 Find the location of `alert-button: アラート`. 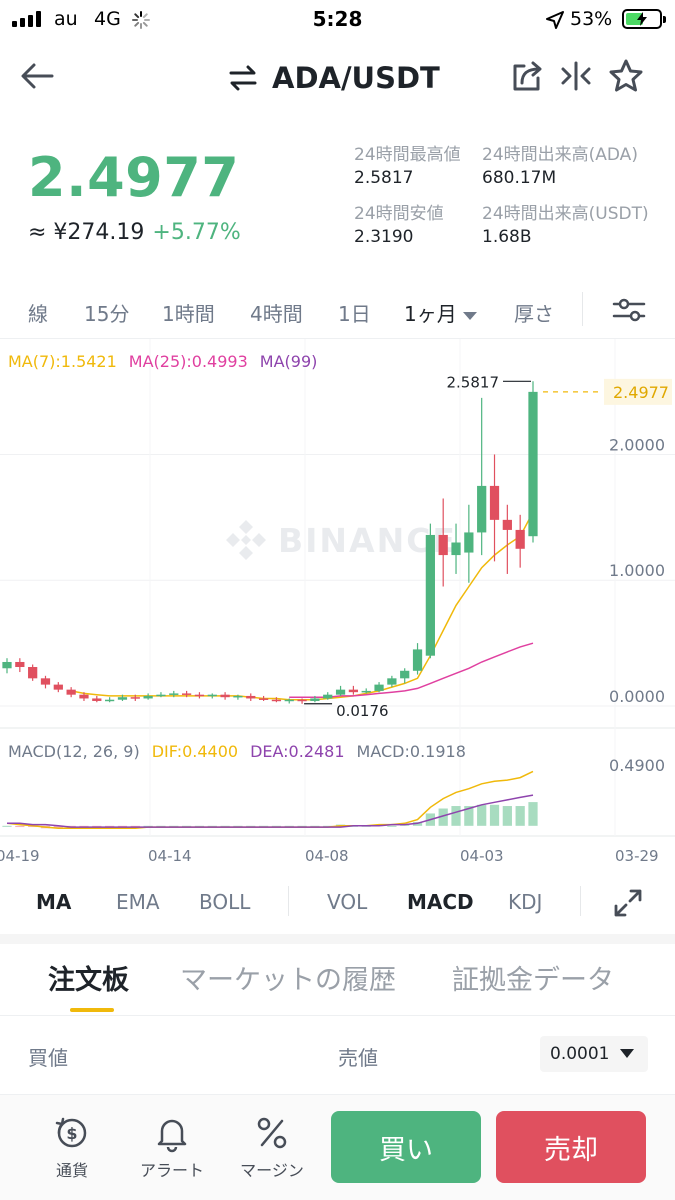

alert-button: アラート is located at coordinates (172, 1147).